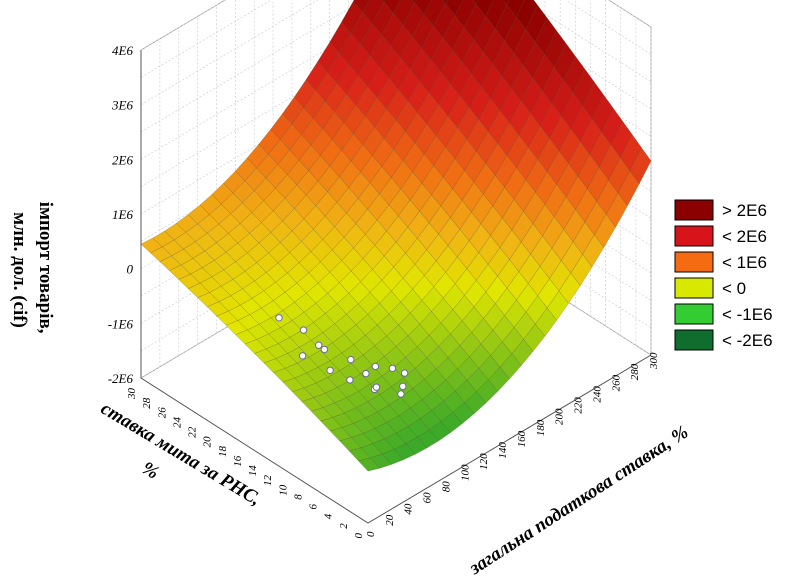 The height and width of the screenshot is (582, 798). What do you see at coordinates (177, 423) in the screenshot?
I see `y-tick-label: 24` at bounding box center [177, 423].